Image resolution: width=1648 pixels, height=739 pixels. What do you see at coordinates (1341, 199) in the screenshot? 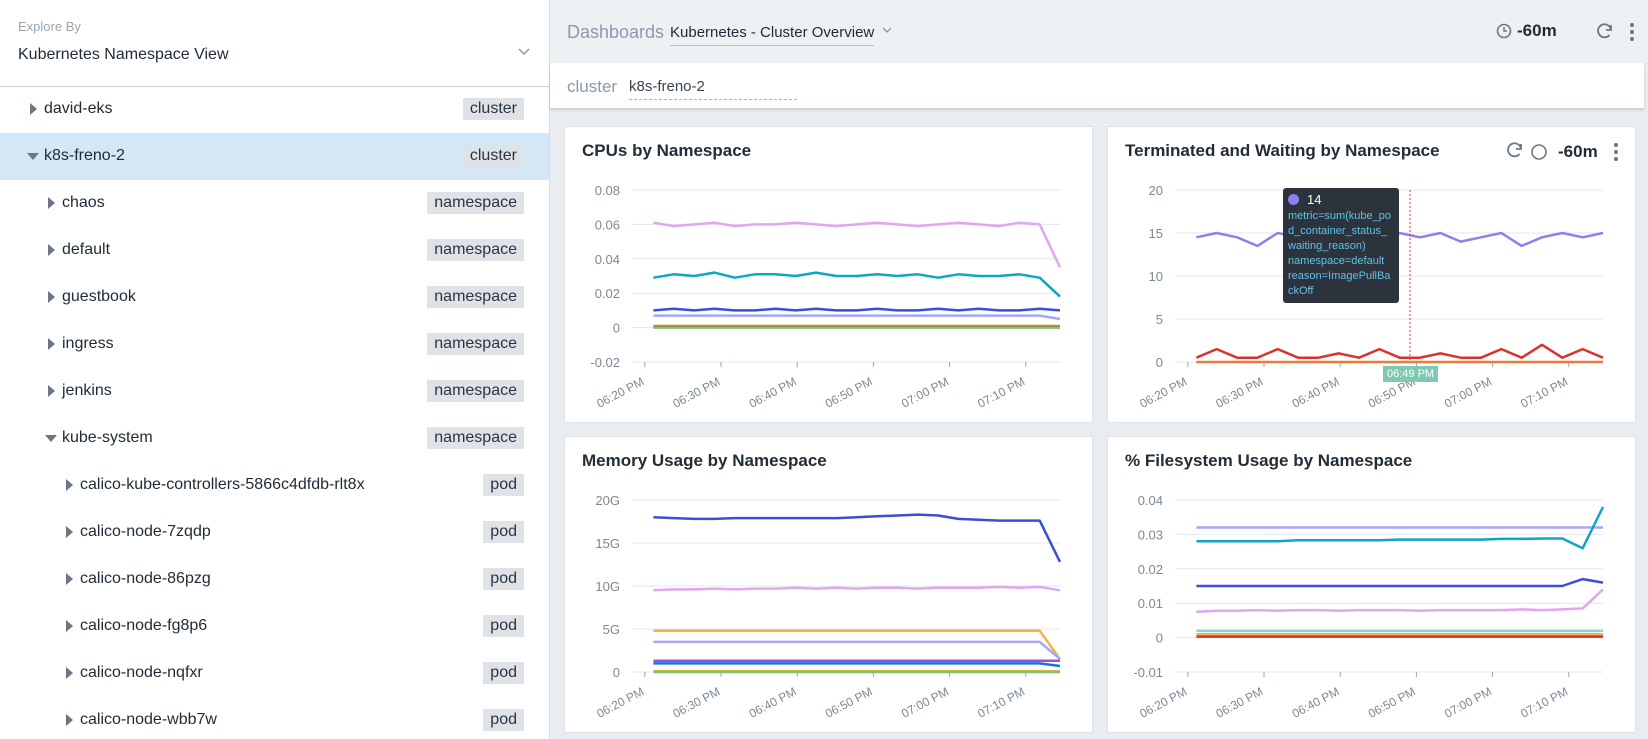
I see `tooltip-head: 14` at bounding box center [1341, 199].